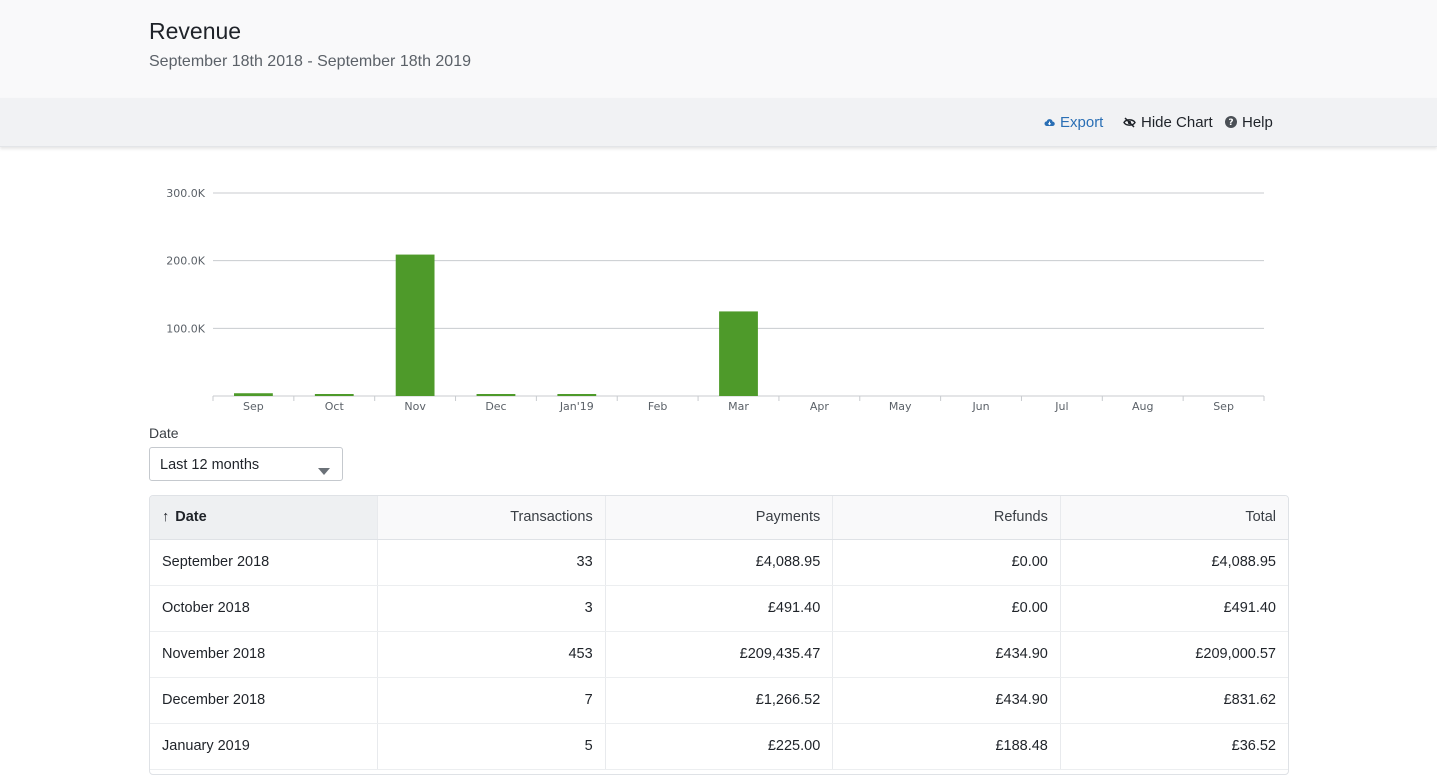 Image resolution: width=1437 pixels, height=775 pixels. I want to click on cell-total: £209,000.57, so click(1174, 654).